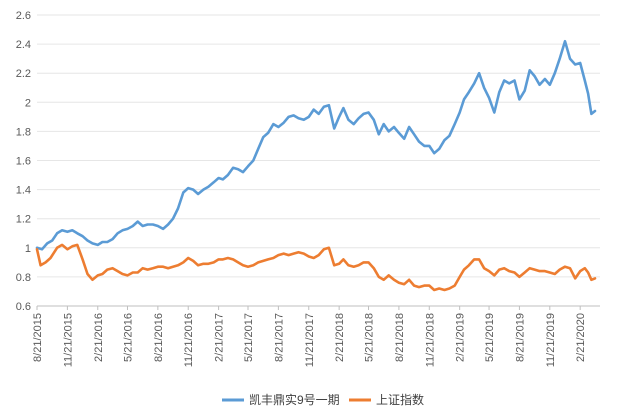 The height and width of the screenshot is (415, 617). I want to click on y-tick-label: 0.6, so click(23, 307).